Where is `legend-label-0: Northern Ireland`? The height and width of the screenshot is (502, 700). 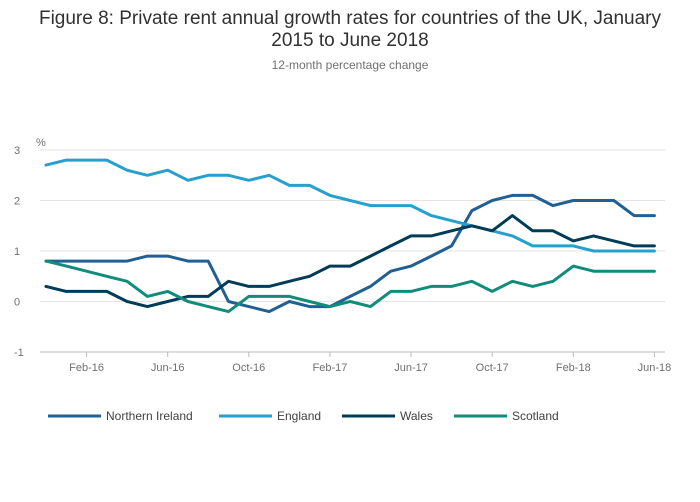
legend-label-0: Northern Ireland is located at coordinates (149, 416).